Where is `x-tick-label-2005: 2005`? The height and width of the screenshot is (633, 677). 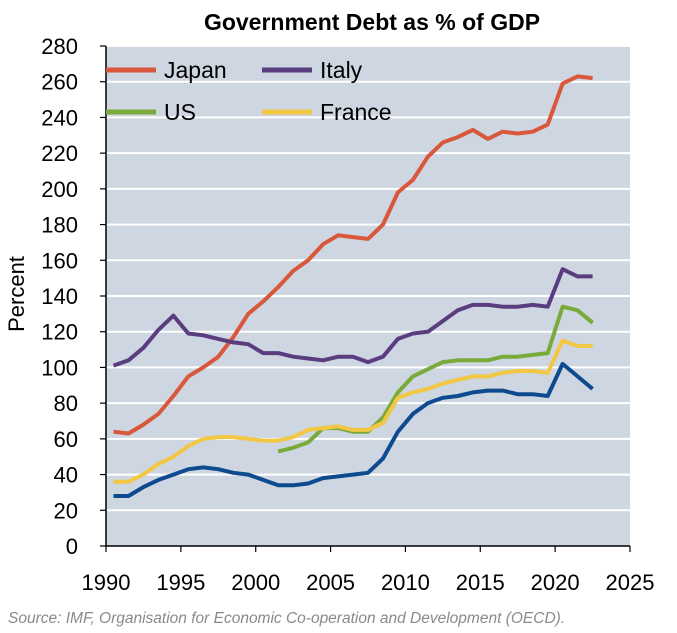
x-tick-label-2005: 2005 is located at coordinates (330, 582).